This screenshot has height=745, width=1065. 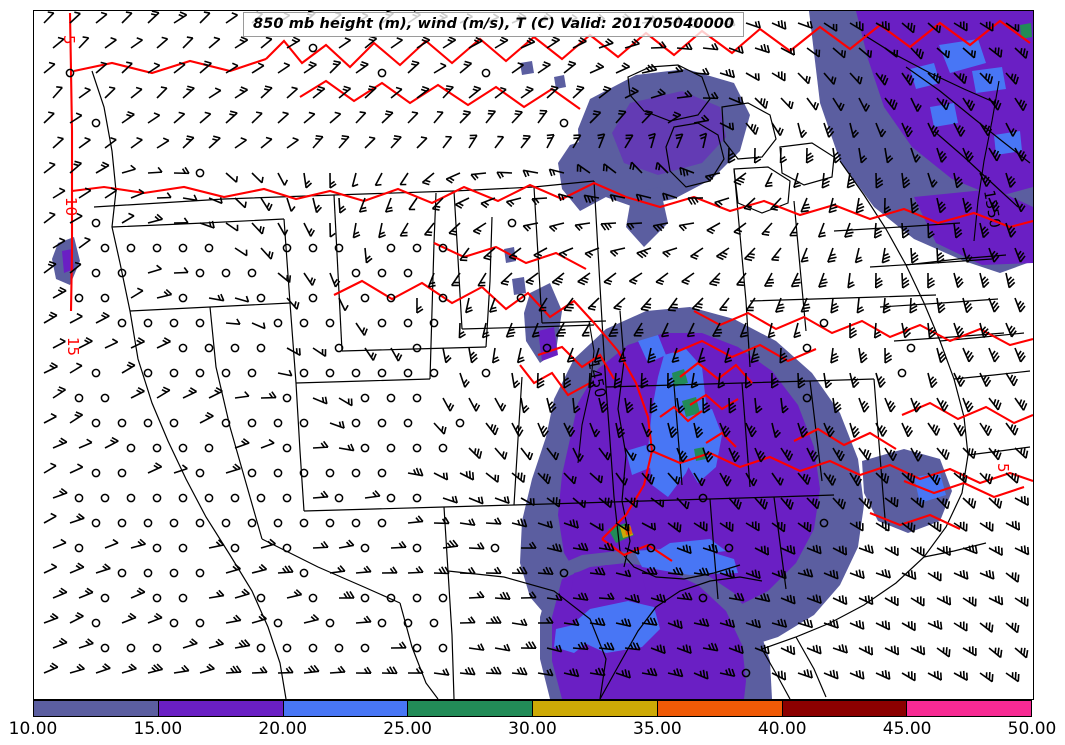 I want to click on colorbar, so click(x=532, y=708).